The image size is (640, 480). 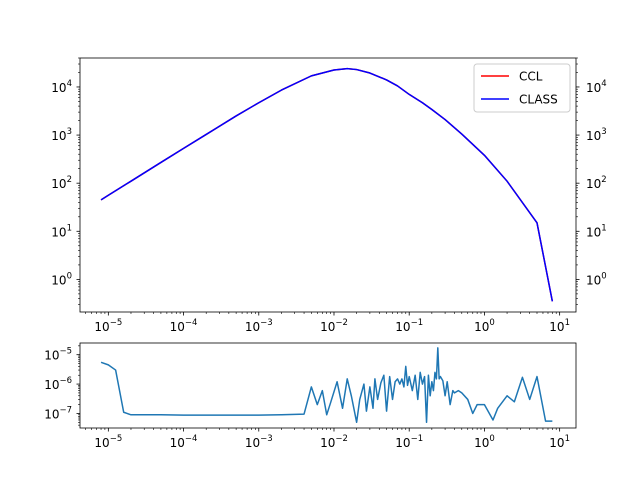 What do you see at coordinates (326, 385) in the screenshot?
I see `series-line-residual` at bounding box center [326, 385].